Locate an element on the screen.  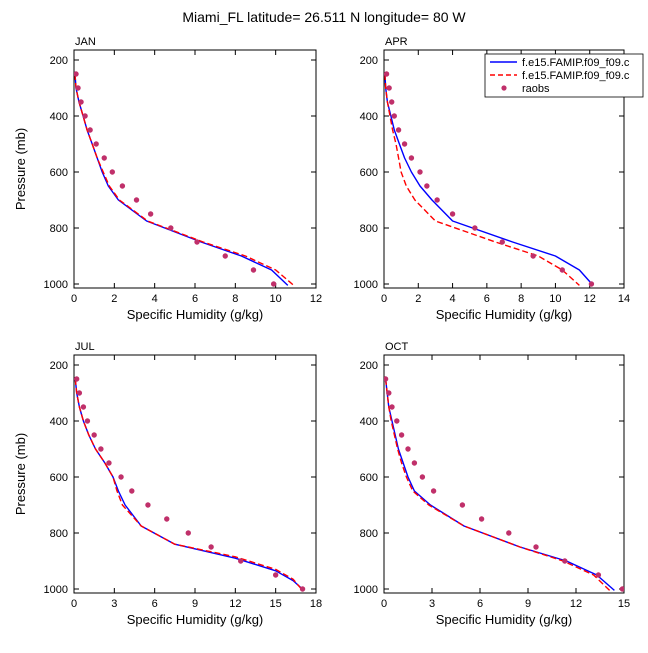
legend-box is located at coordinates (564, 75).